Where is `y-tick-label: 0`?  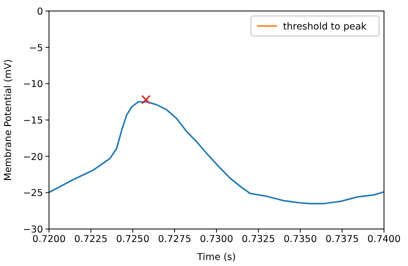 y-tick-label: 0 is located at coordinates (39, 12).